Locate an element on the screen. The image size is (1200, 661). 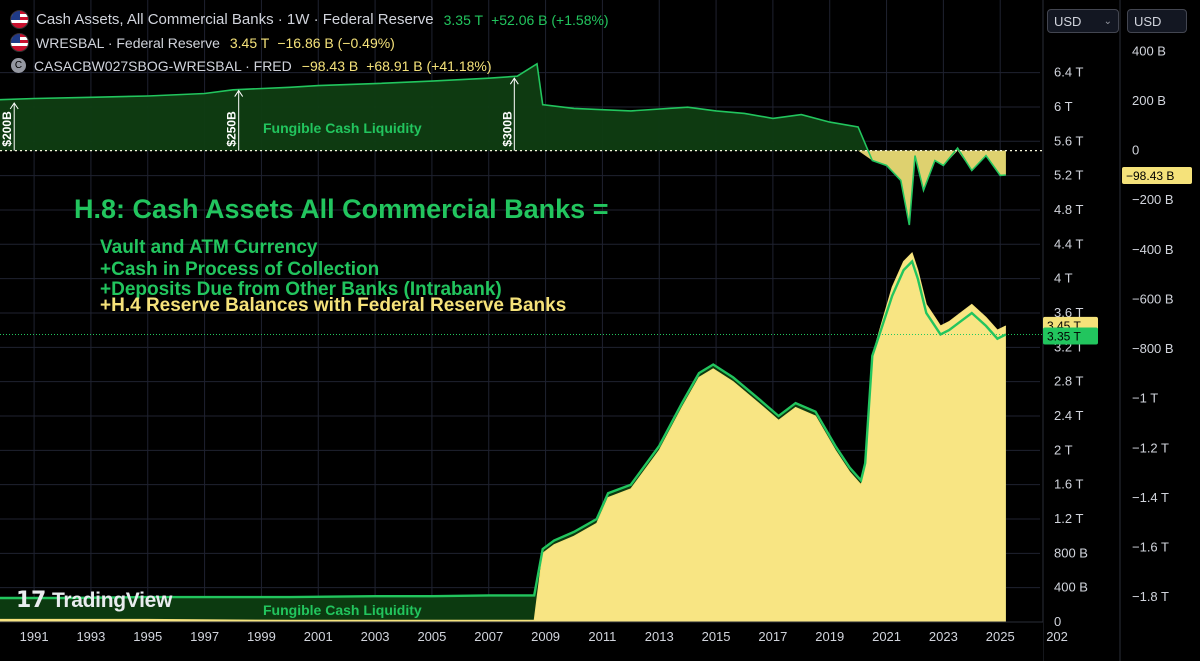
time-axis-background is located at coordinates (521, 641).